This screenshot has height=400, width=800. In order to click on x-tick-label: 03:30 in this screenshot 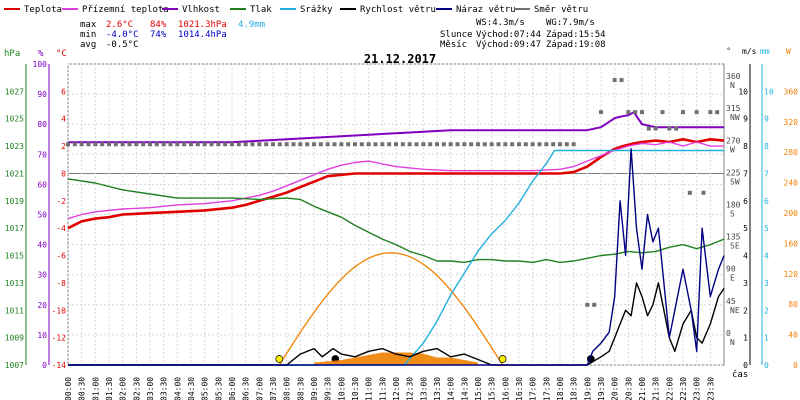, I will do `click(164, 388)`.